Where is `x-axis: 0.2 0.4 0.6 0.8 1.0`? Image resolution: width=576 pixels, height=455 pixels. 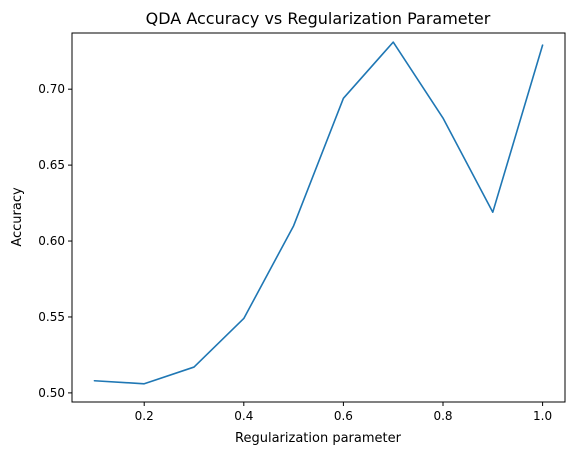 x-axis: 0.2 0.4 0.6 0.8 1.0 is located at coordinates (343, 412).